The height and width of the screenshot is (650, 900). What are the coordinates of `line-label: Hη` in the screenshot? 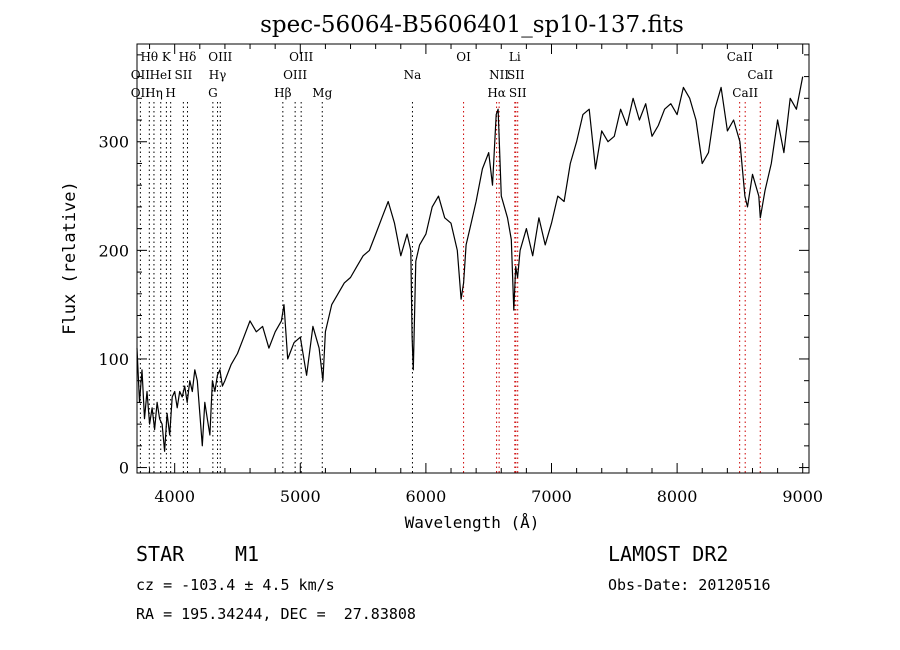 It's located at (154, 93).